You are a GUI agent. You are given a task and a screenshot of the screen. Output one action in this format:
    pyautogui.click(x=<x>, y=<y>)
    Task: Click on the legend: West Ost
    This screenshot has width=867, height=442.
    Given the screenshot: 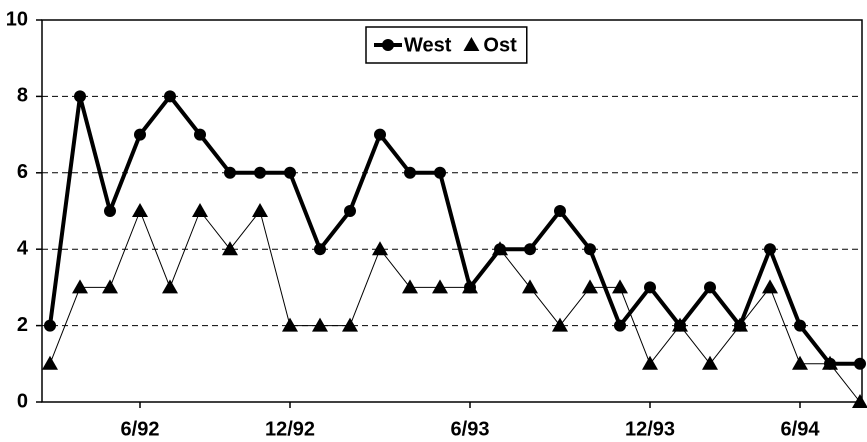 What is the action you would take?
    pyautogui.click(x=446, y=45)
    